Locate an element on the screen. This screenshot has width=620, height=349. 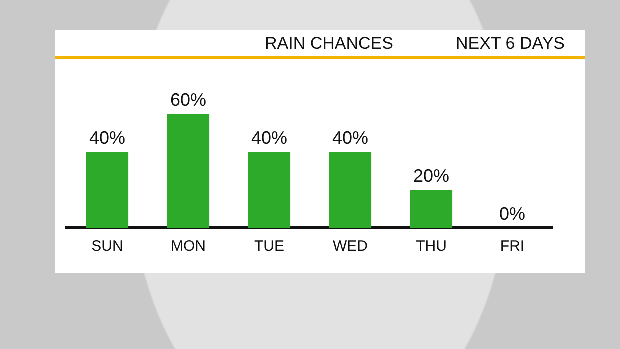
chart-subtitle: NEXT 6 DAYS is located at coordinates (510, 44).